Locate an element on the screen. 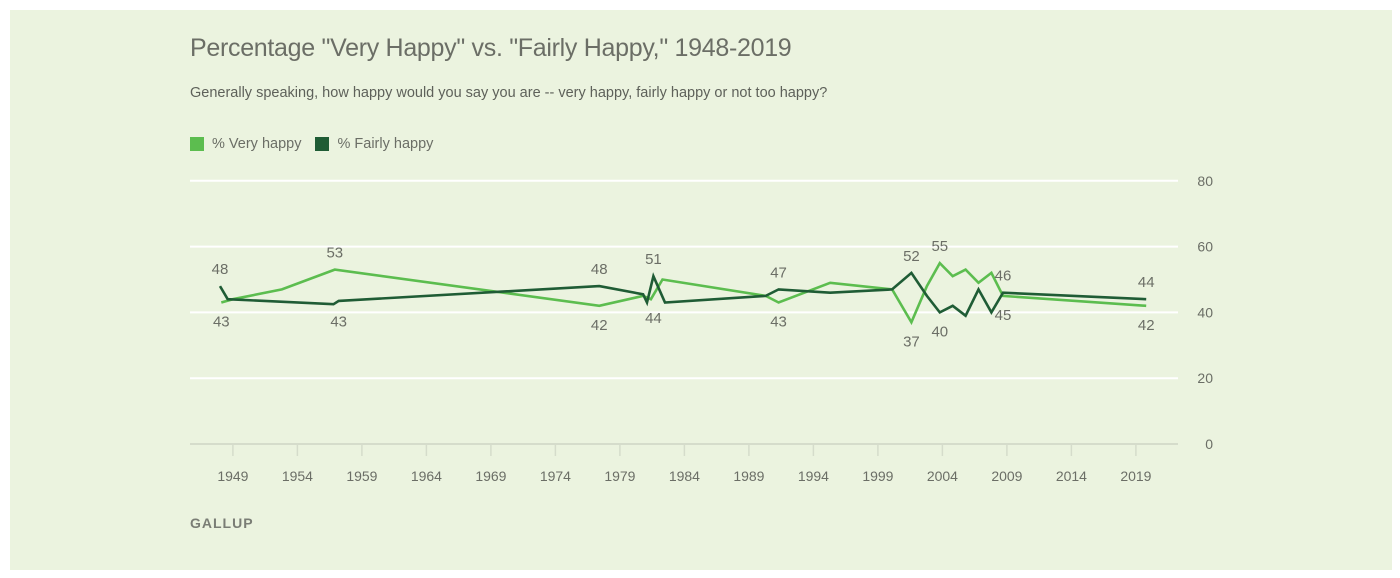 The height and width of the screenshot is (578, 1400). data-label-fairly-happy: 51 is located at coordinates (653, 259).